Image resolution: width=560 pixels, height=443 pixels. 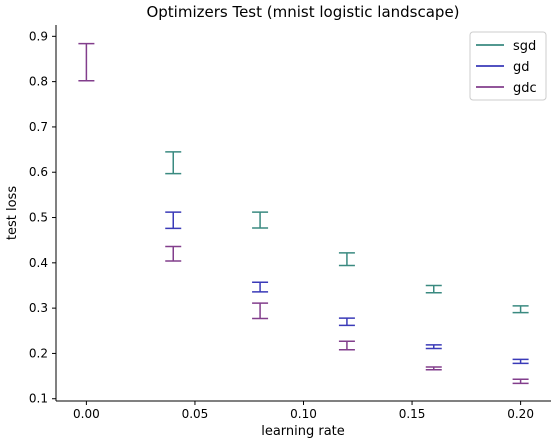 What do you see at coordinates (412, 414) in the screenshot?
I see `x-tick-label: 0.15` at bounding box center [412, 414].